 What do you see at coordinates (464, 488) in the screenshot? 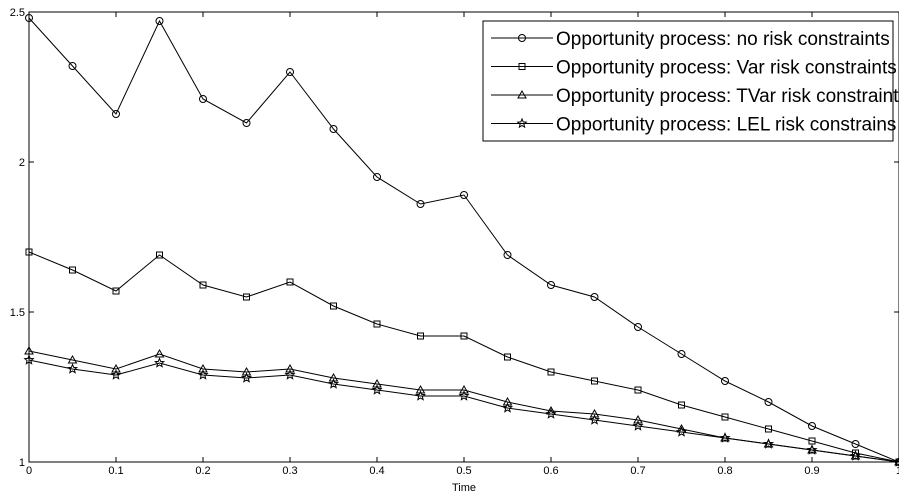
I see `x-axis-label: Time` at bounding box center [464, 488].